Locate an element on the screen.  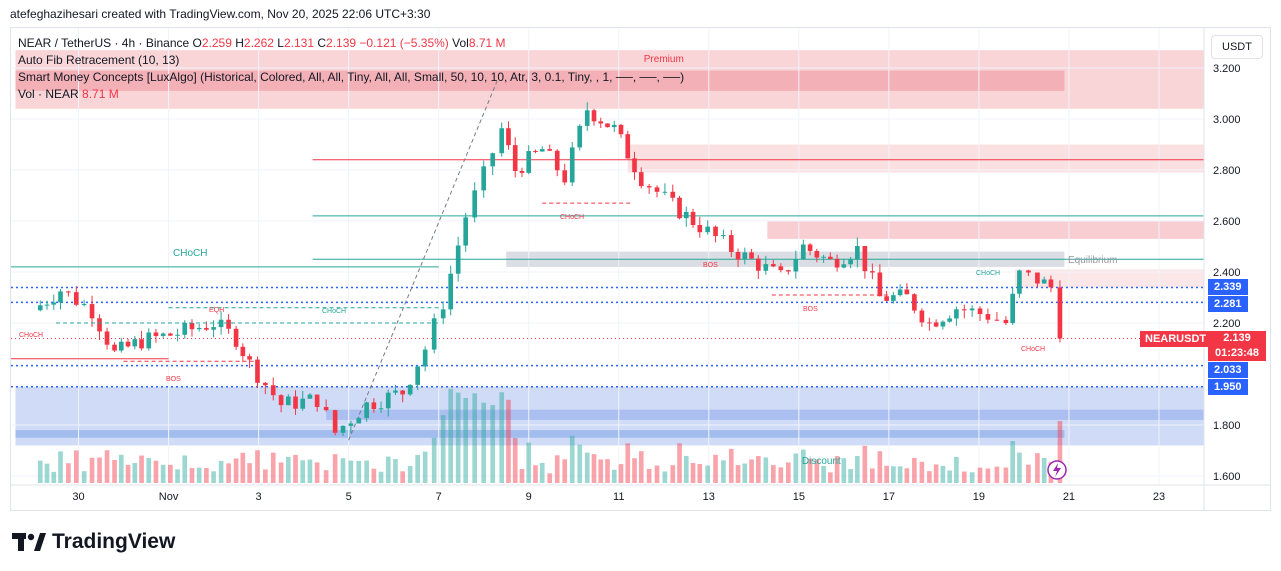
legend-high-label: H is located at coordinates (239, 43).